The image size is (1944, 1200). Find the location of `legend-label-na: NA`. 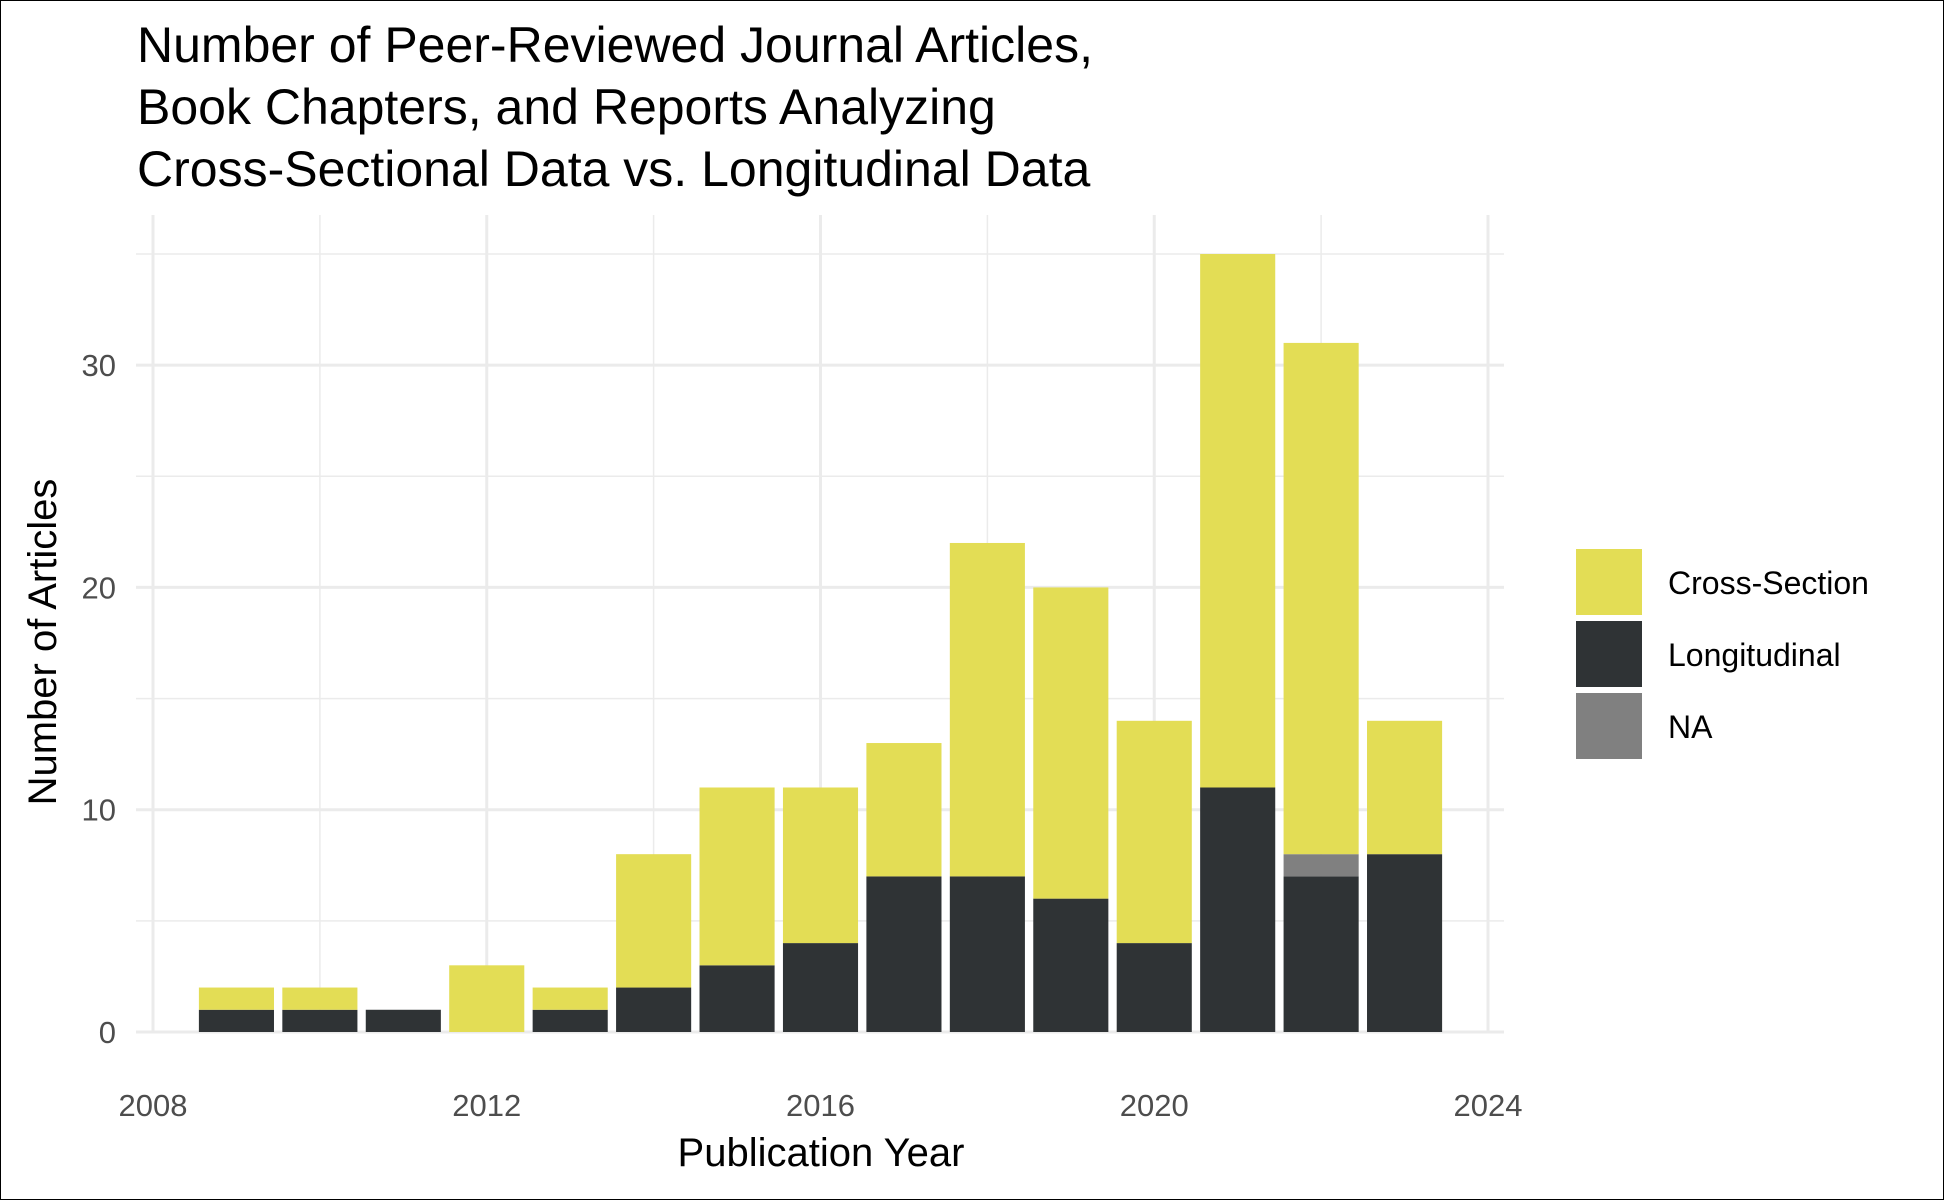

legend-label-na: NA is located at coordinates (1690, 727).